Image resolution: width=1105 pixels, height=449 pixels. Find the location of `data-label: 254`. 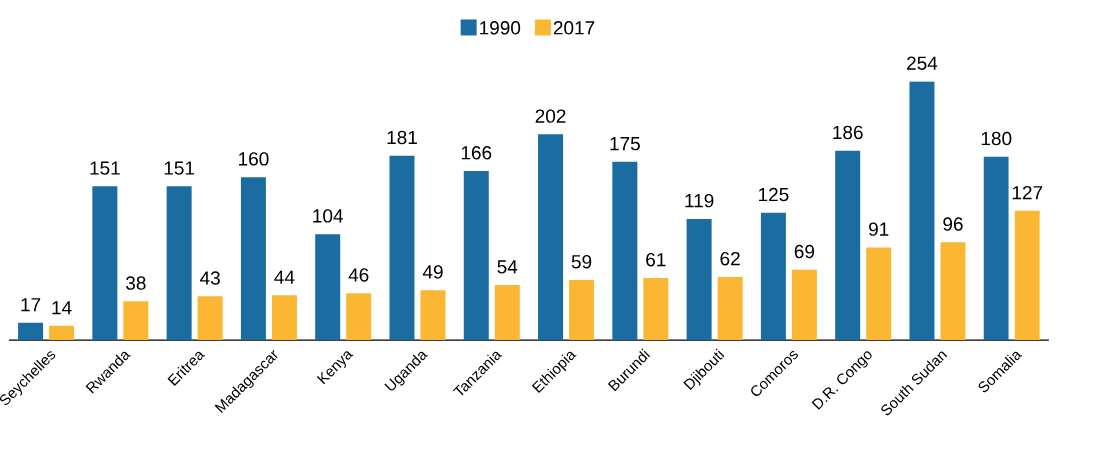

data-label: 254 is located at coordinates (922, 63).